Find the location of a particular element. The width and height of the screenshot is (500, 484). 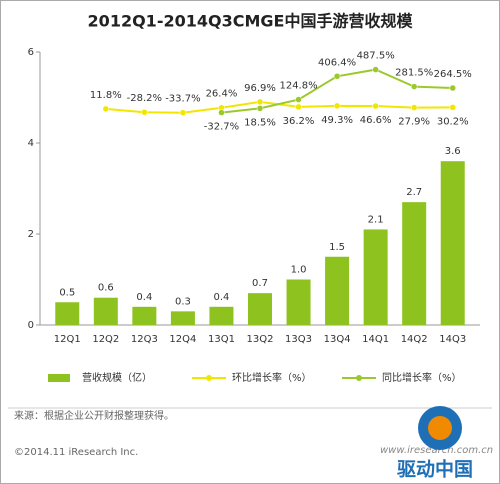

data-label: 36.2% is located at coordinates (299, 121).